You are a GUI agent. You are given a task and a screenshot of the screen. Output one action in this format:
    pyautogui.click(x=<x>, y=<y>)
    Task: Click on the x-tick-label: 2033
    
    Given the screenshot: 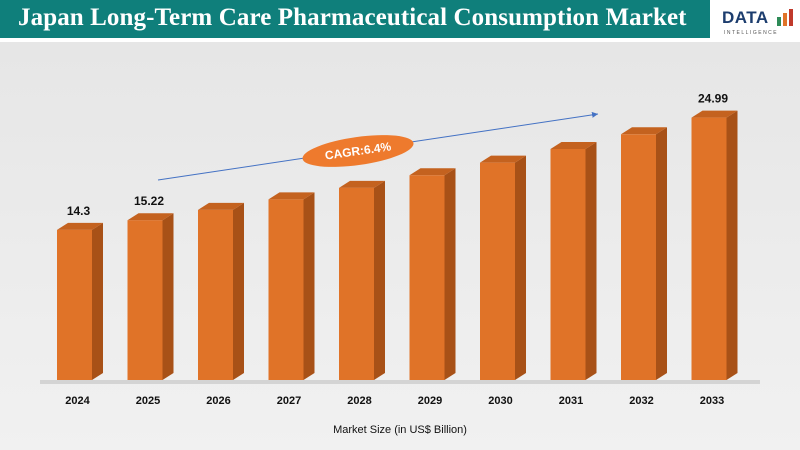 What is the action you would take?
    pyautogui.click(x=712, y=401)
    